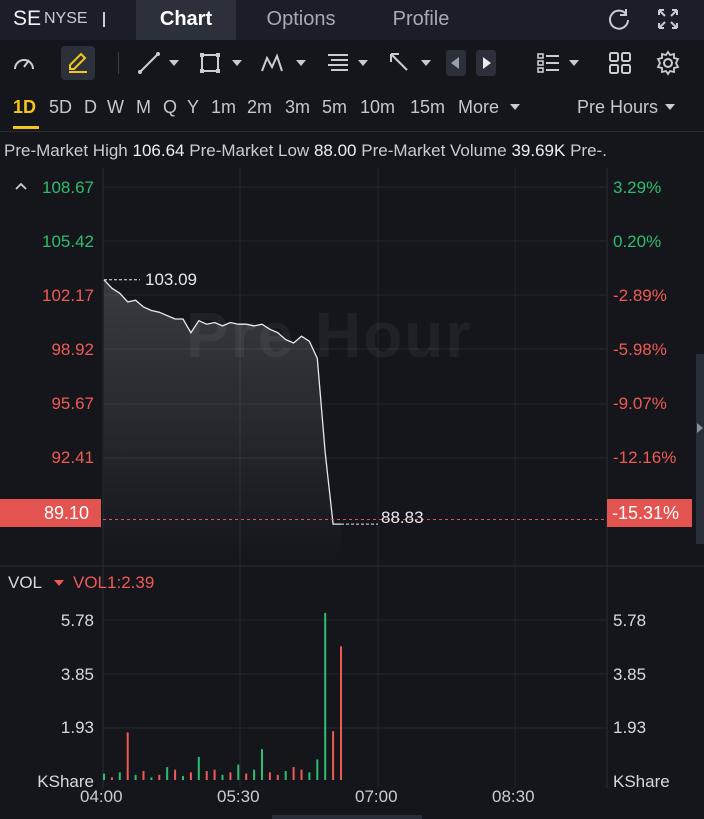  What do you see at coordinates (273, 63) in the screenshot?
I see `pattern-icon` at bounding box center [273, 63].